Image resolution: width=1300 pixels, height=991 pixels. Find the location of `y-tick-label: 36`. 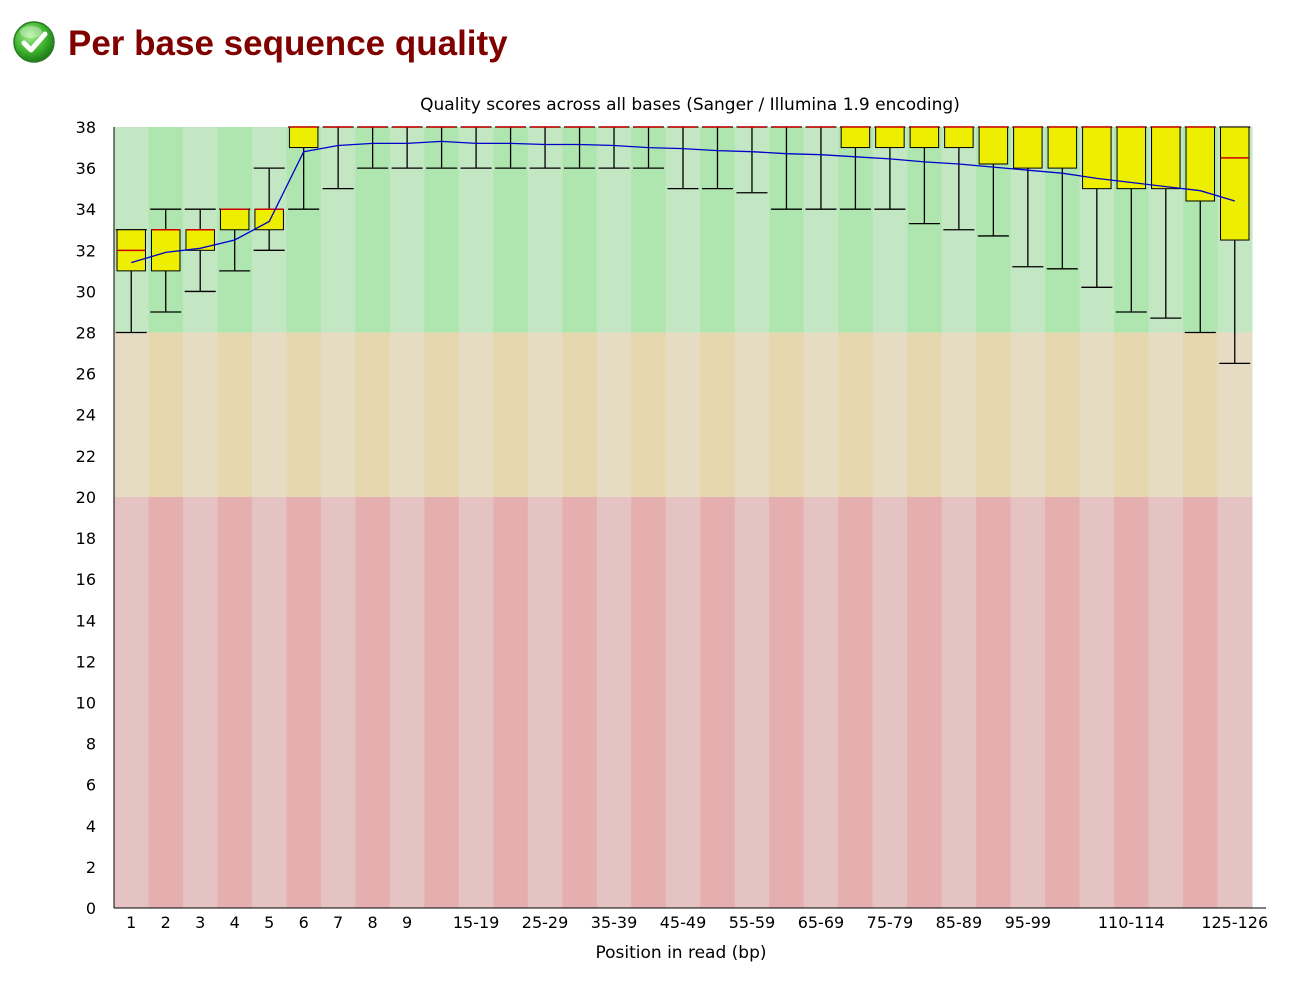

y-tick-label: 36 is located at coordinates (86, 168).